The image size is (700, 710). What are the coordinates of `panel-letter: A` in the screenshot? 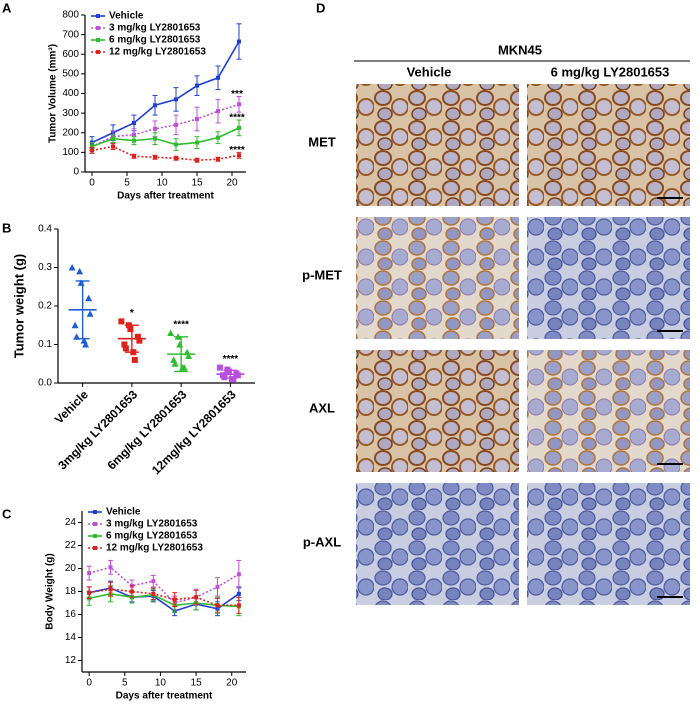 It's located at (7, 7).